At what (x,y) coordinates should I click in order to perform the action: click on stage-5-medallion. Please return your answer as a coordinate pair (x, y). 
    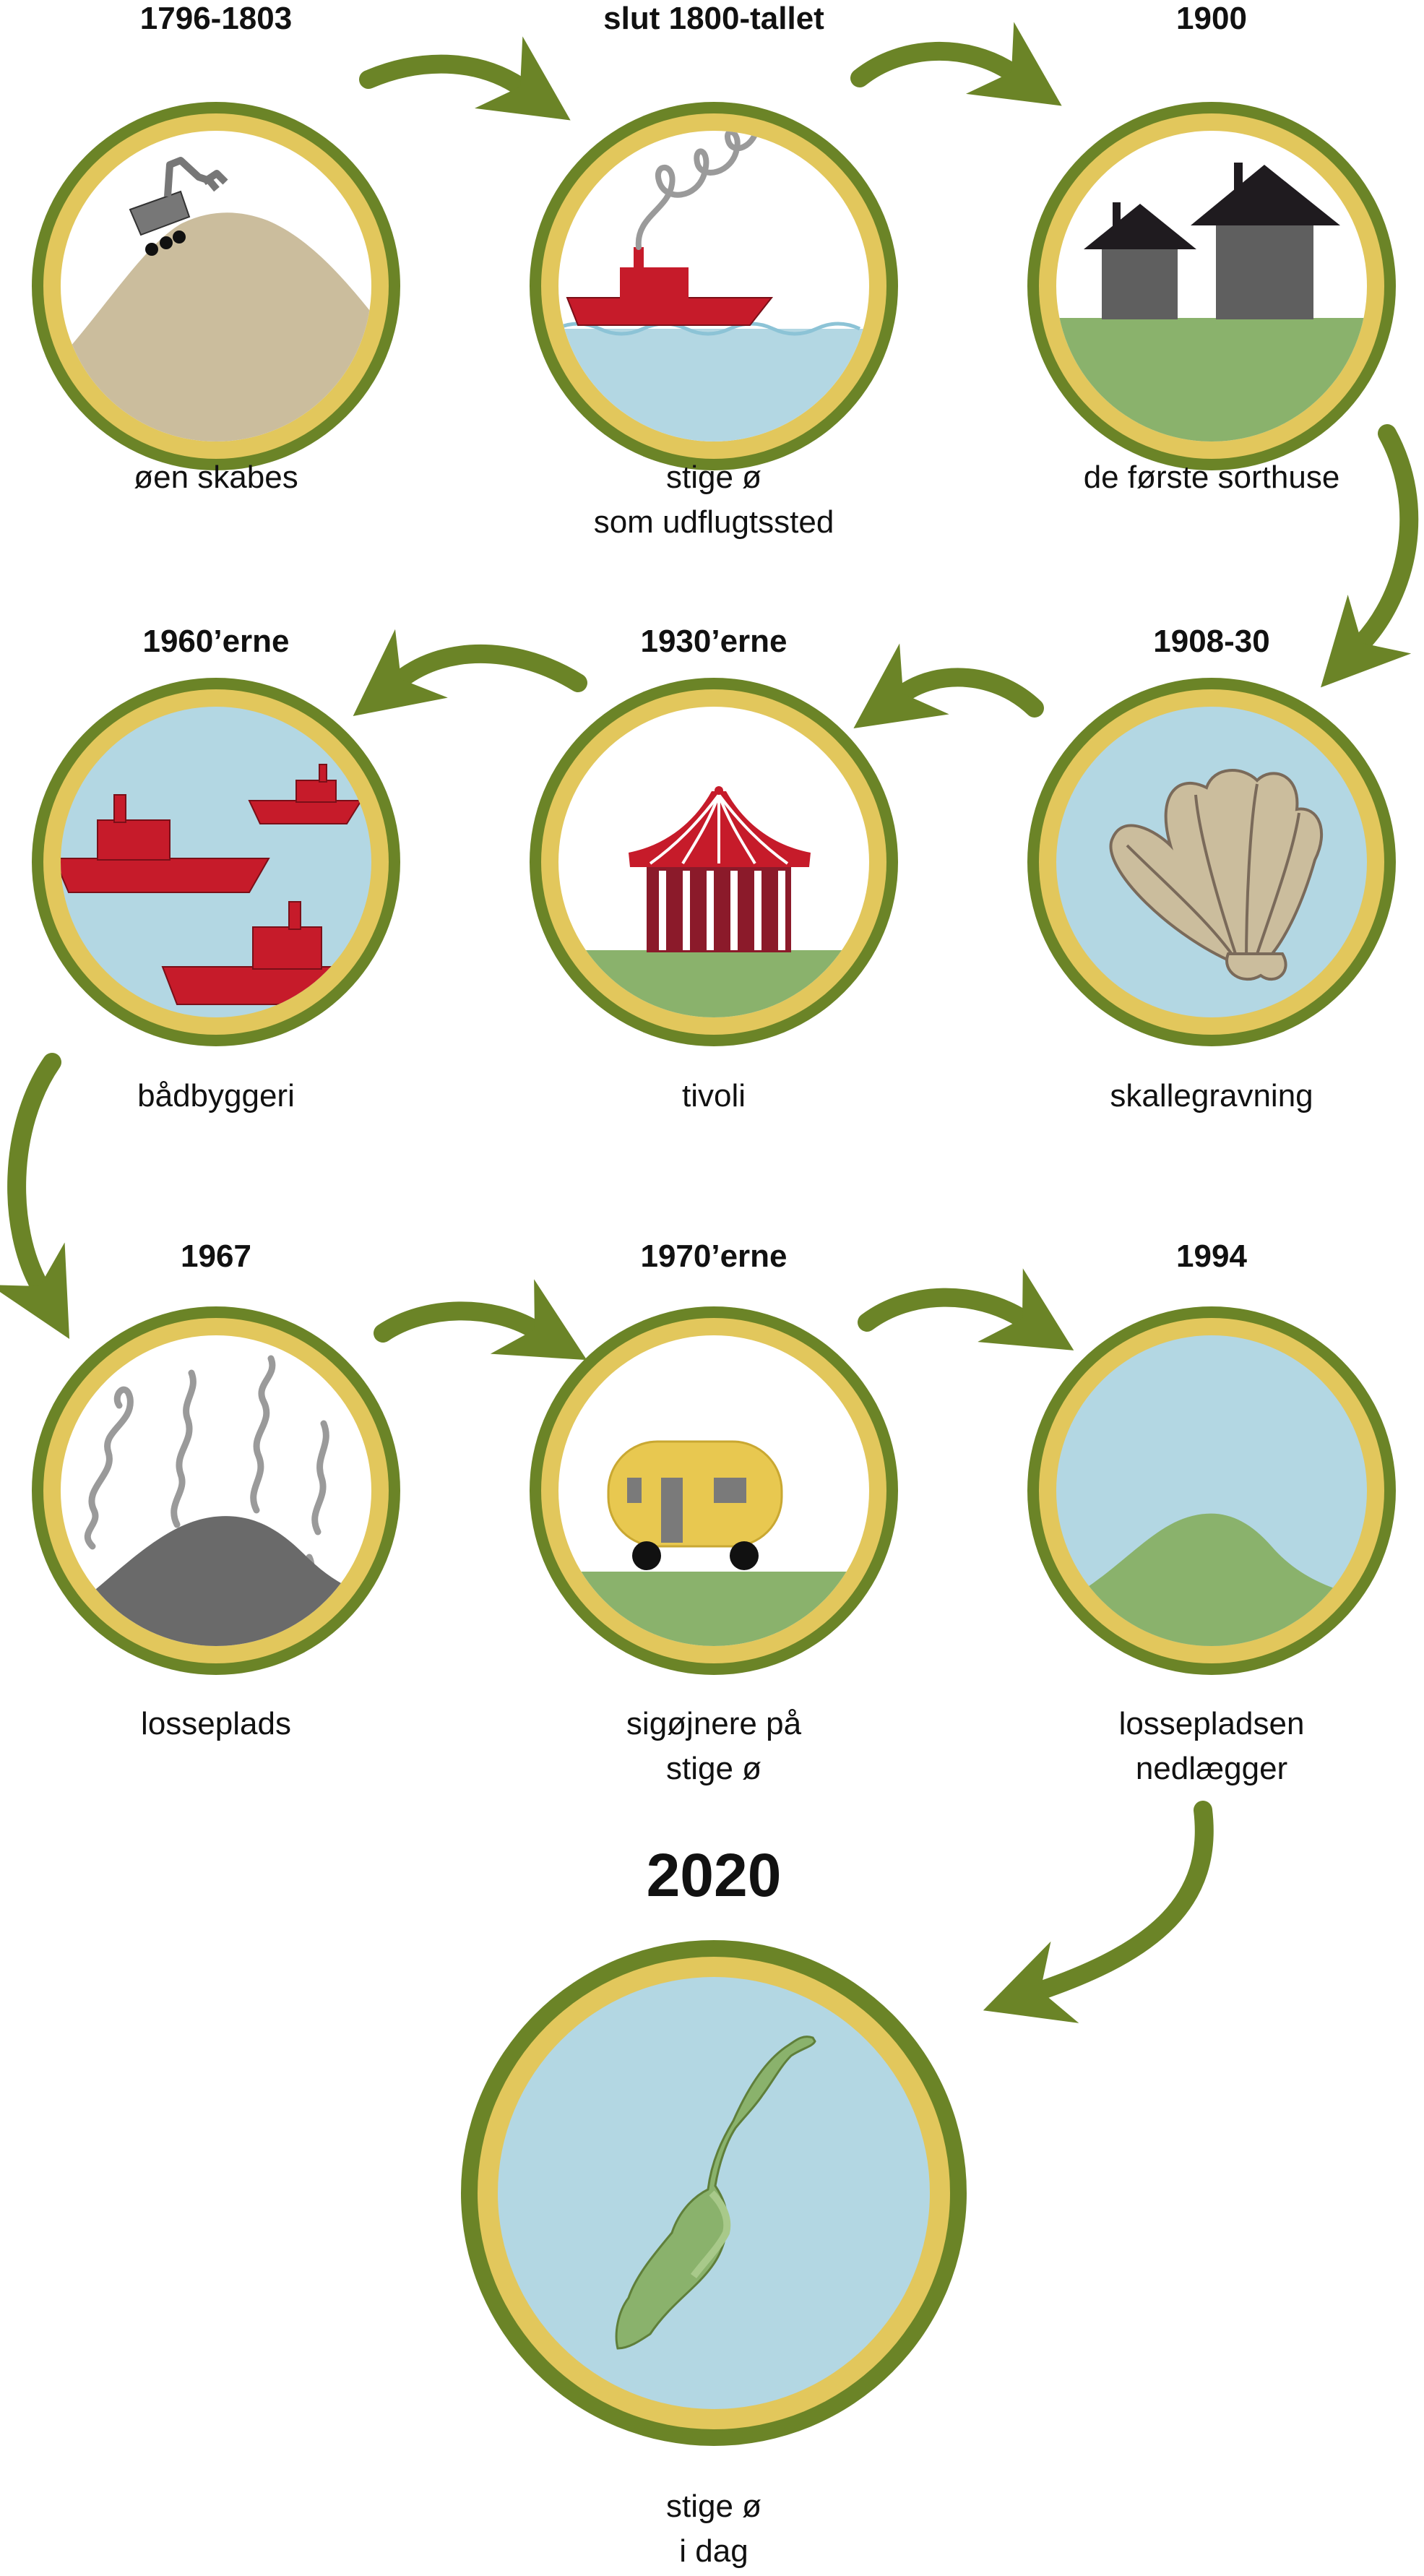
    Looking at the image, I should click on (714, 862).